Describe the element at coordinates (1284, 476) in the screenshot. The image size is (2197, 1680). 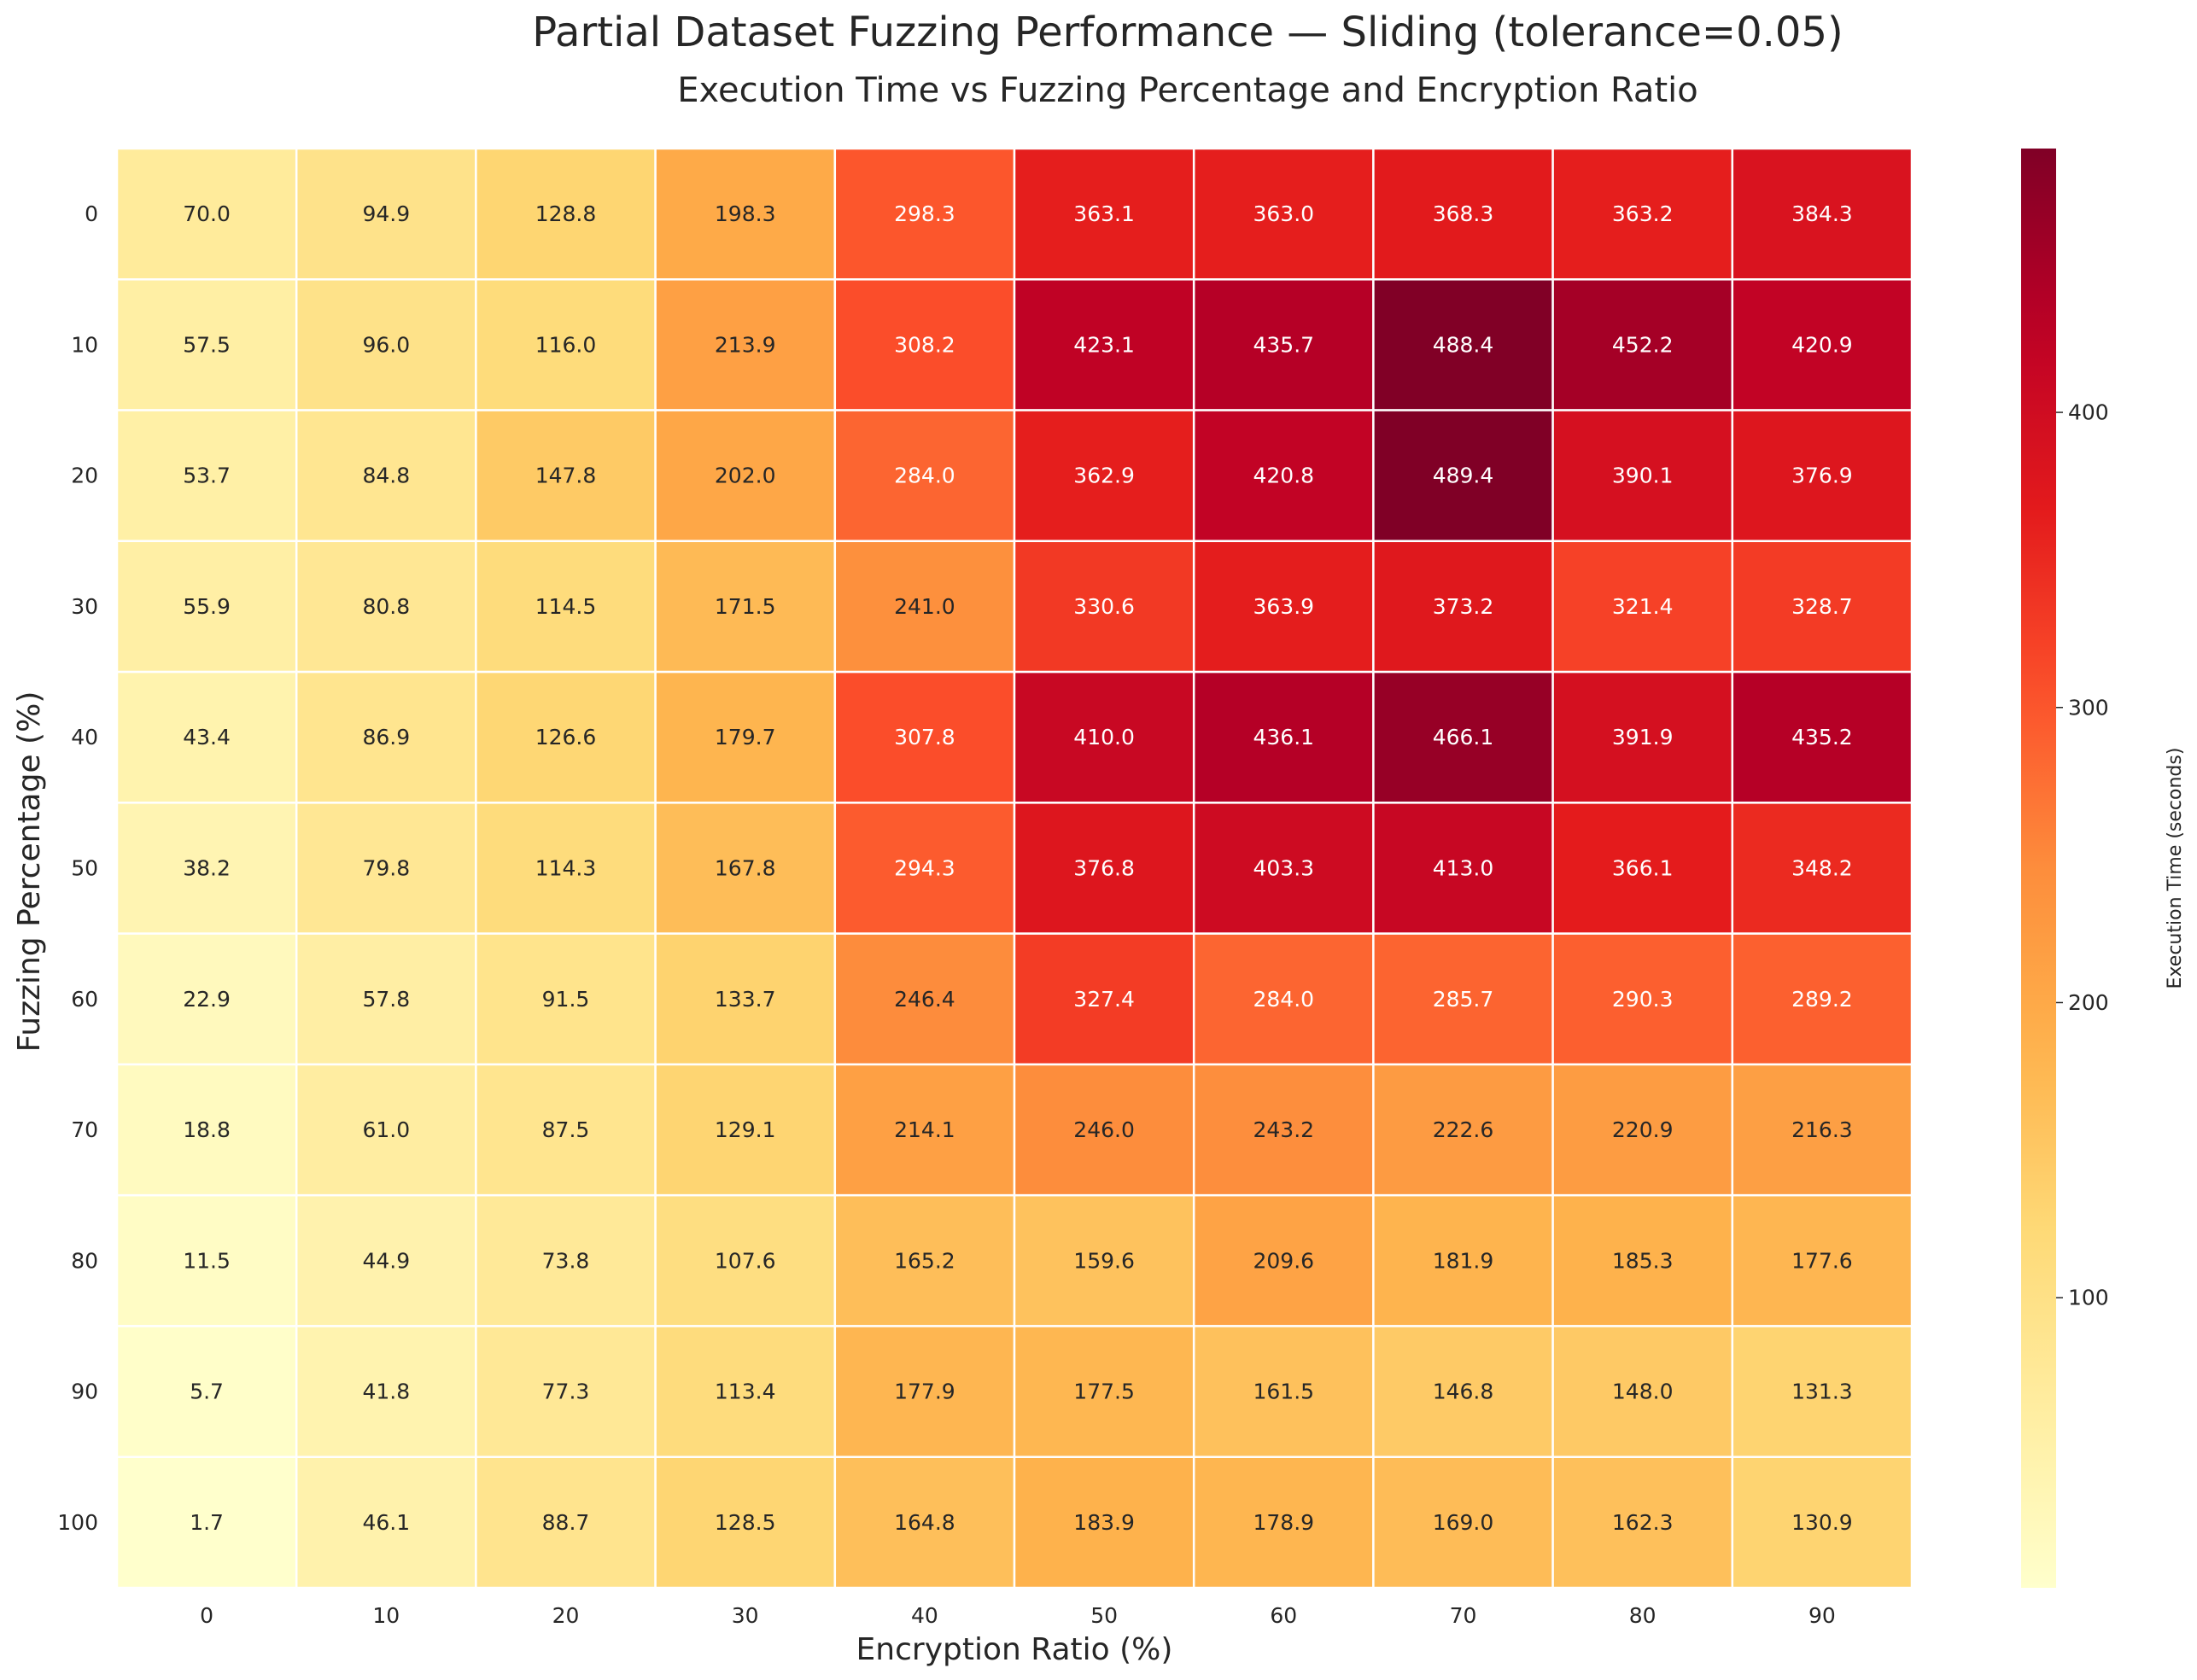
I see `heatmap-cell-value: 420.8` at that location.